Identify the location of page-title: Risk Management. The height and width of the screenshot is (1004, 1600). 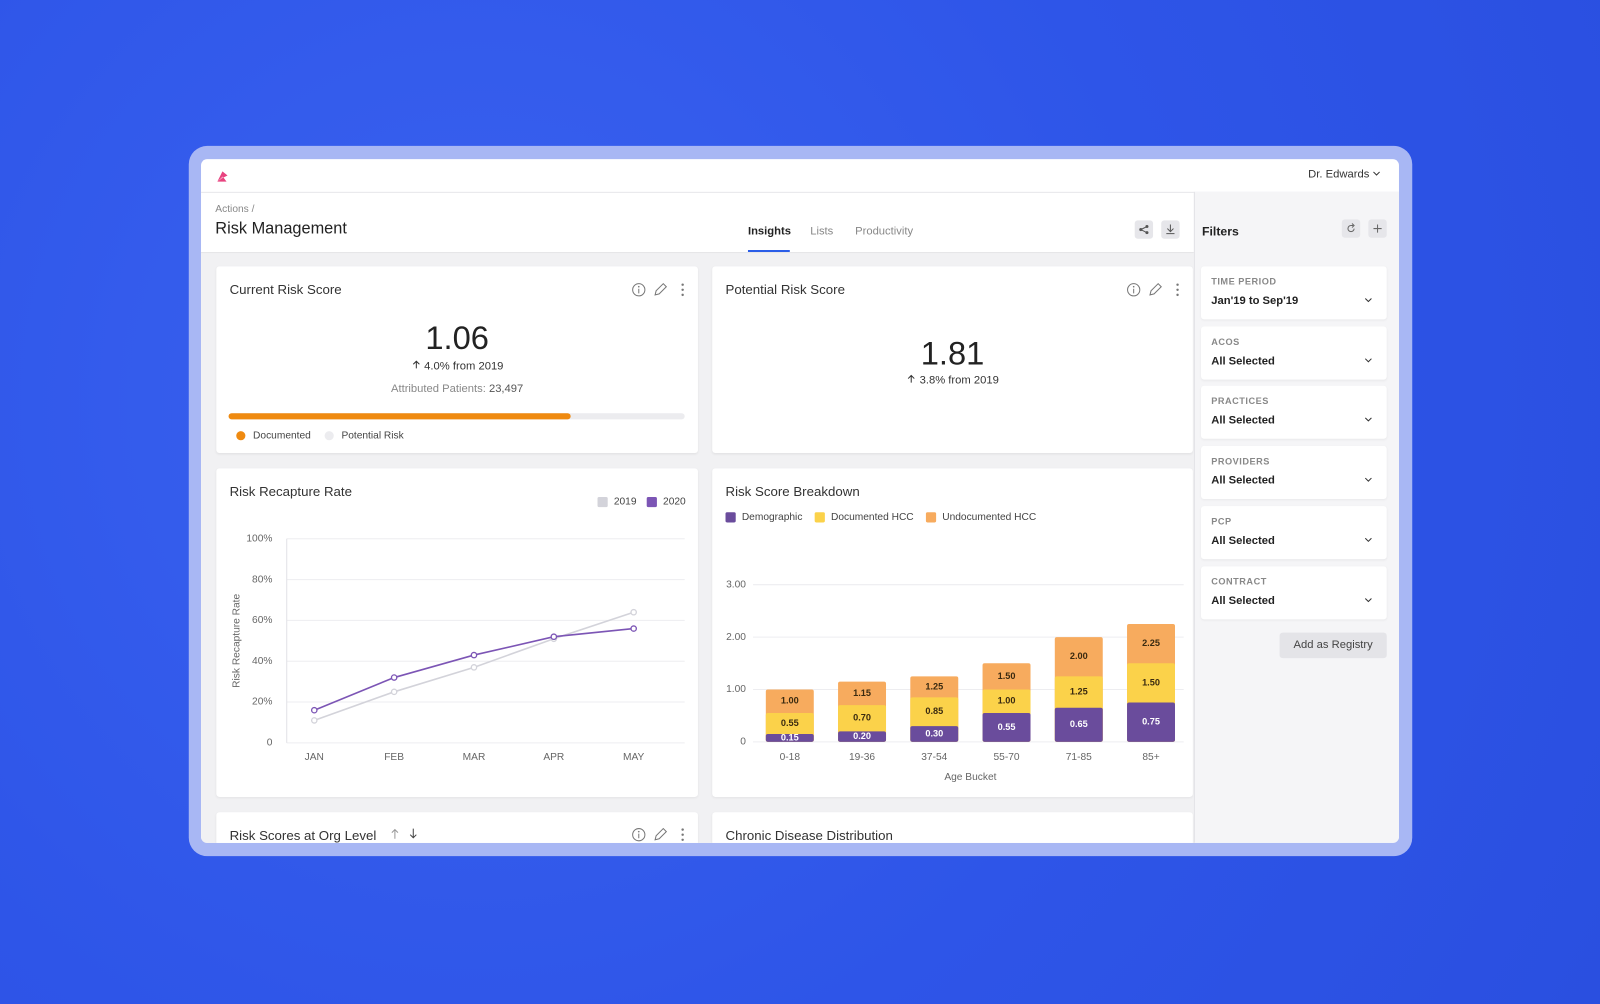
(281, 229).